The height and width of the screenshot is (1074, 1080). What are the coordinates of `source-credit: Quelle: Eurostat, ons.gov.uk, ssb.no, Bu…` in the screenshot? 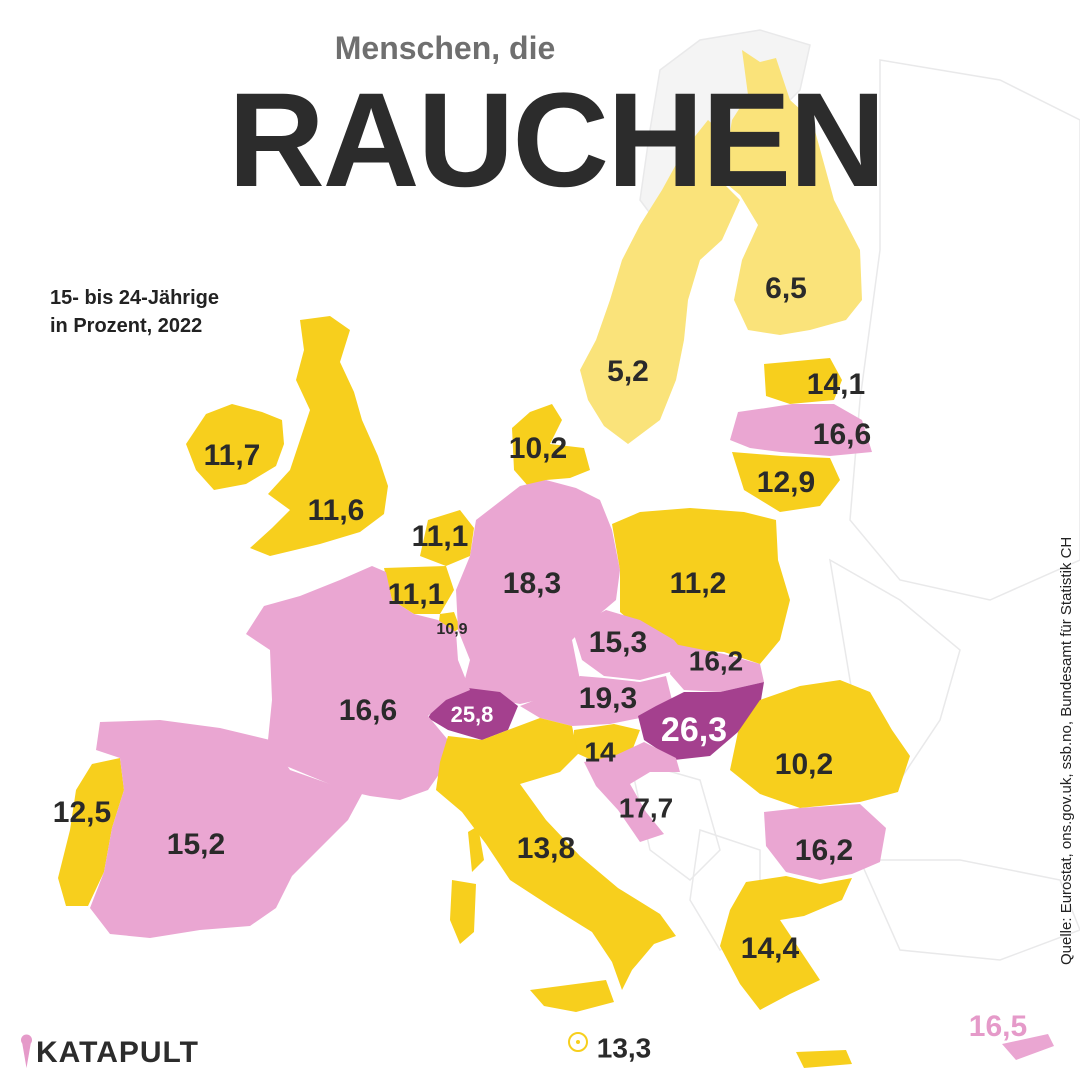 It's located at (1066, 750).